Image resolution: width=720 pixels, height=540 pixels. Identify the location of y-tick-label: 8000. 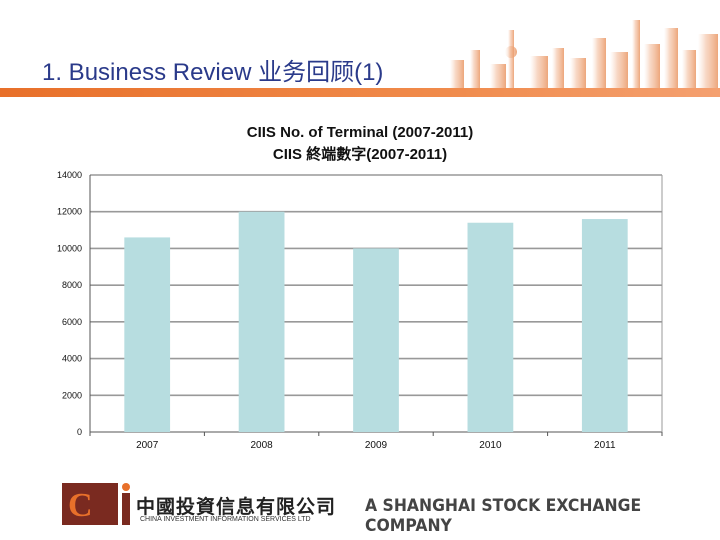
(72, 285).